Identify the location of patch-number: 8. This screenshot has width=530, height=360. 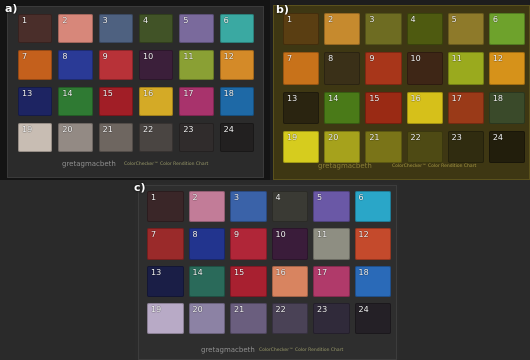
(330, 58).